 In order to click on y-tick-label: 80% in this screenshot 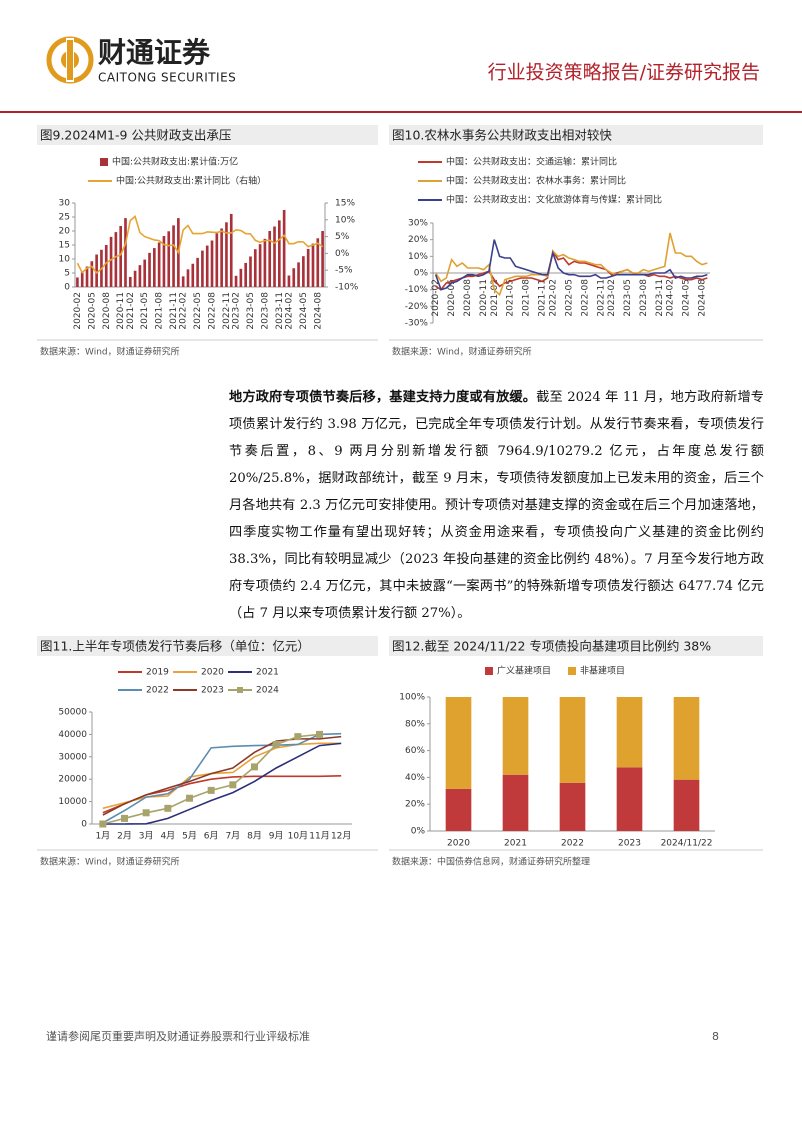, I will do `click(415, 724)`.